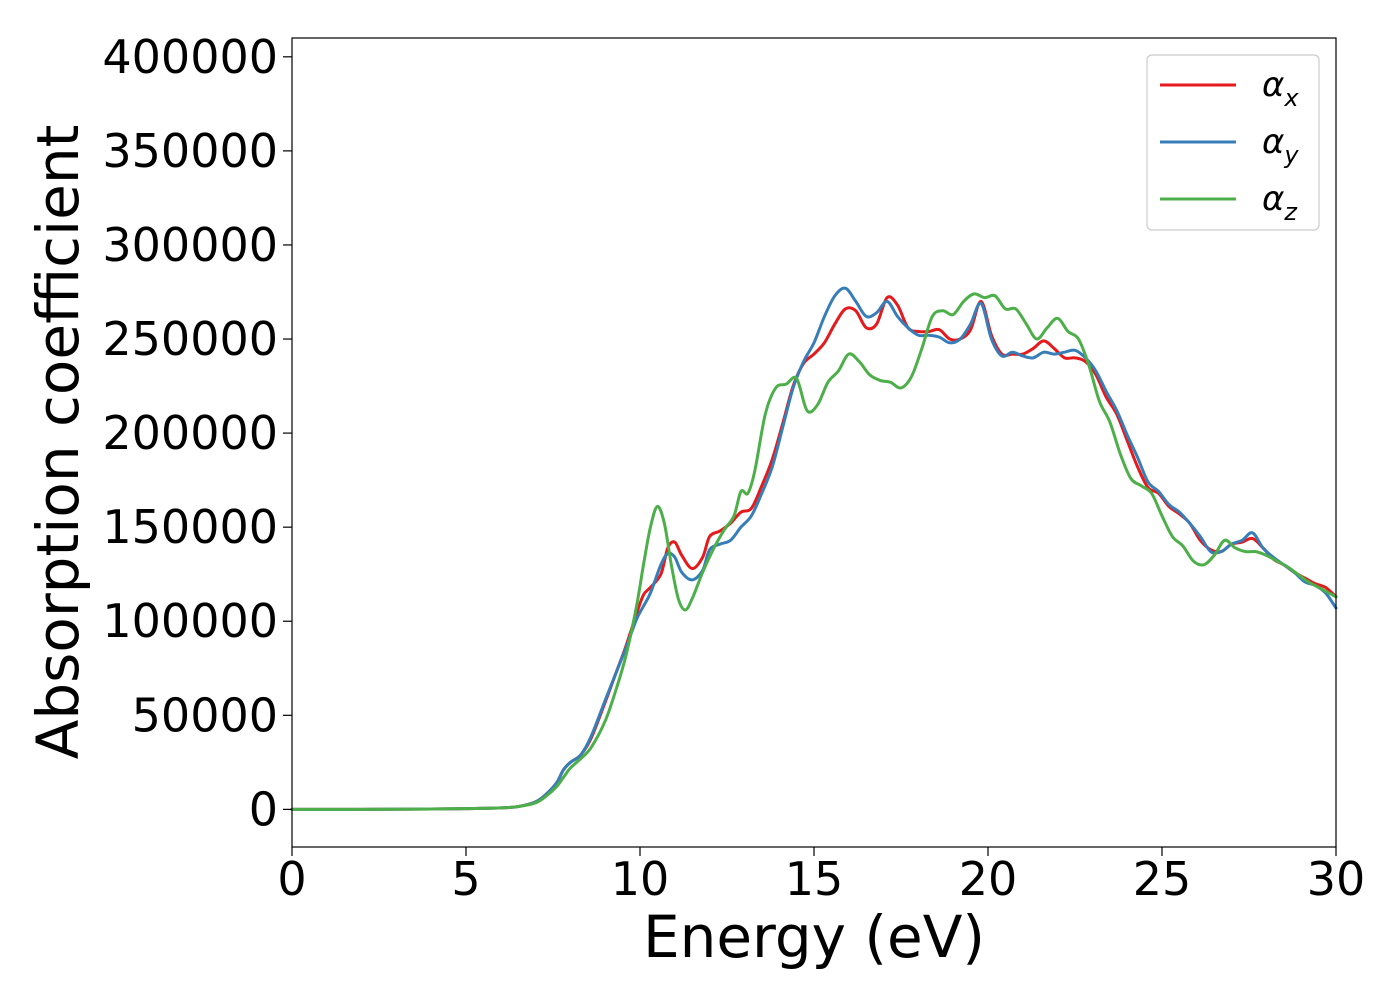 This screenshot has width=1400, height=1000. Describe the element at coordinates (263, 809) in the screenshot. I see `y-tick-label: 0` at that location.